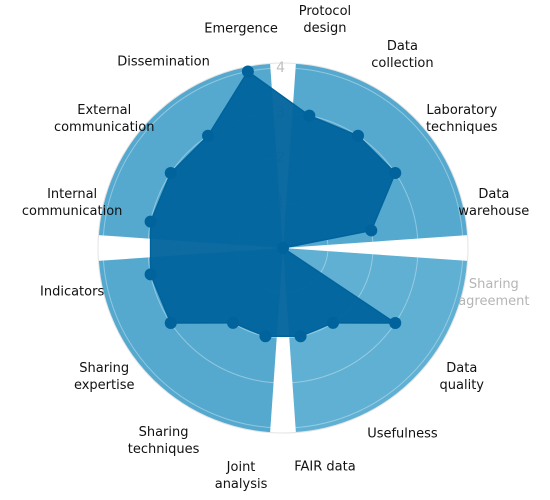 The image size is (550, 500). Describe the element at coordinates (163, 440) in the screenshot. I see `category-label: Sharing techniques` at that location.